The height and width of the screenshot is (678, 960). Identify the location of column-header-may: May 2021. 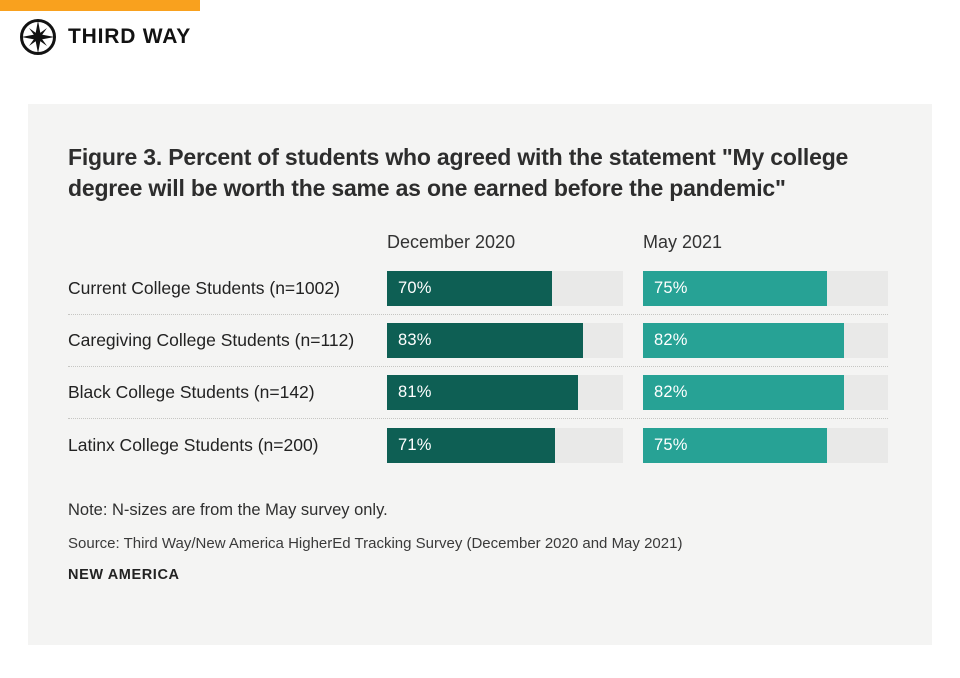
(683, 242).